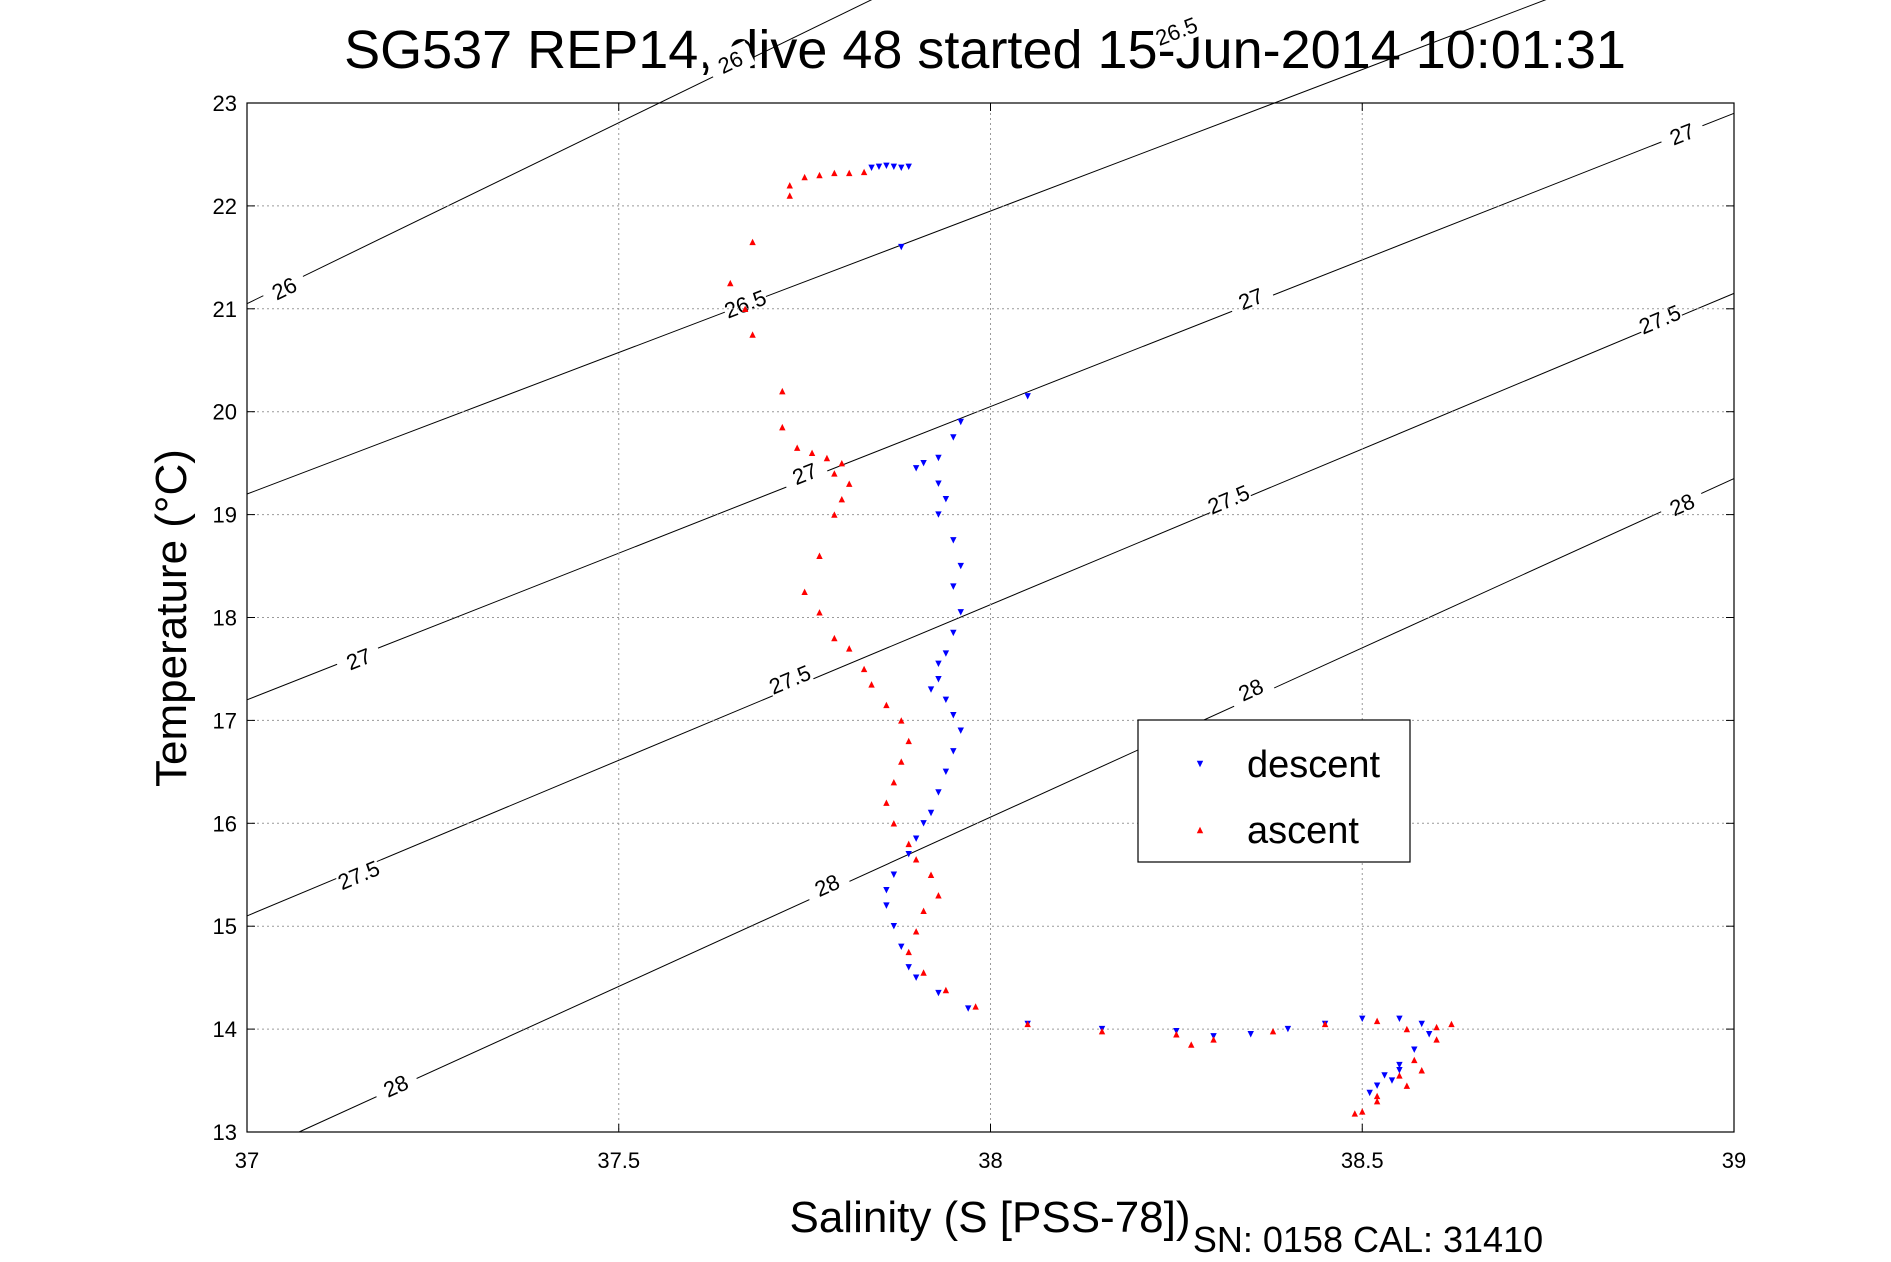 The height and width of the screenshot is (1262, 1891). What do you see at coordinates (225, 309) in the screenshot?
I see `y-tick-label: 21` at bounding box center [225, 309].